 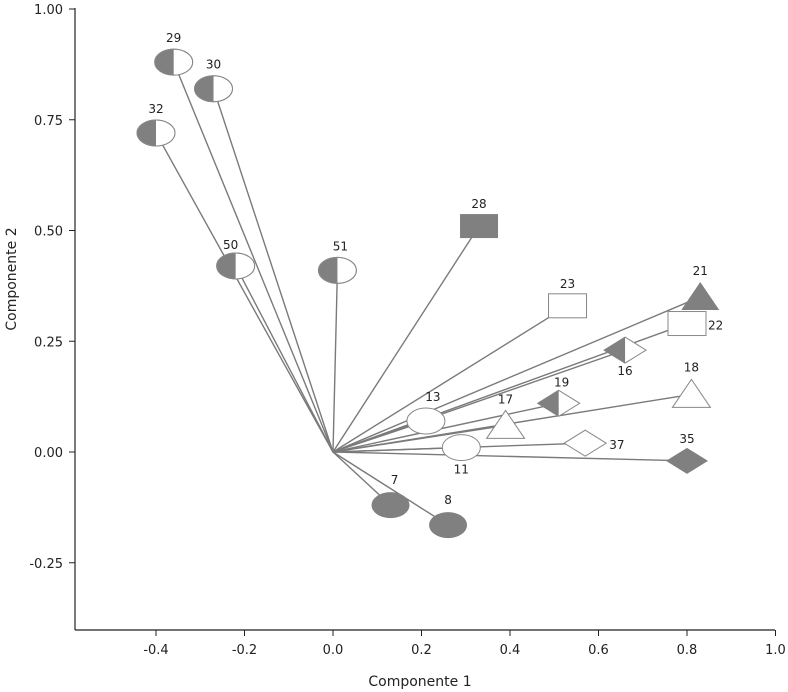 I want to click on y-tick-label: 0.75, so click(x=48, y=121).